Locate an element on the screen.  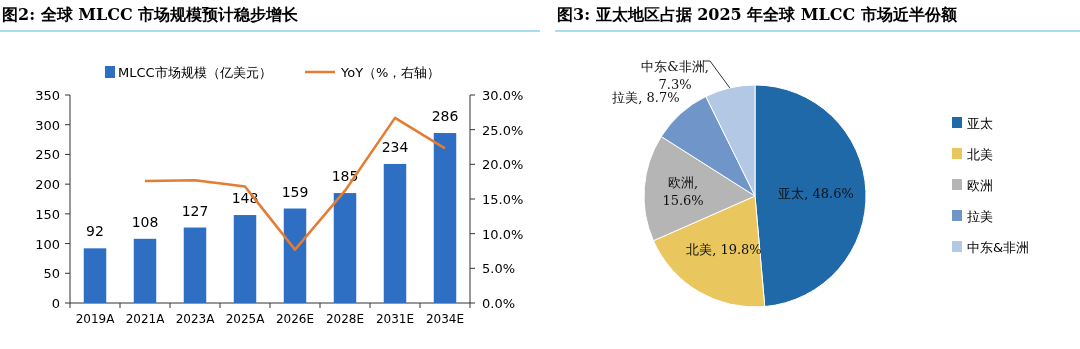
y2-tick-label: 30.0% is located at coordinates (503, 95).